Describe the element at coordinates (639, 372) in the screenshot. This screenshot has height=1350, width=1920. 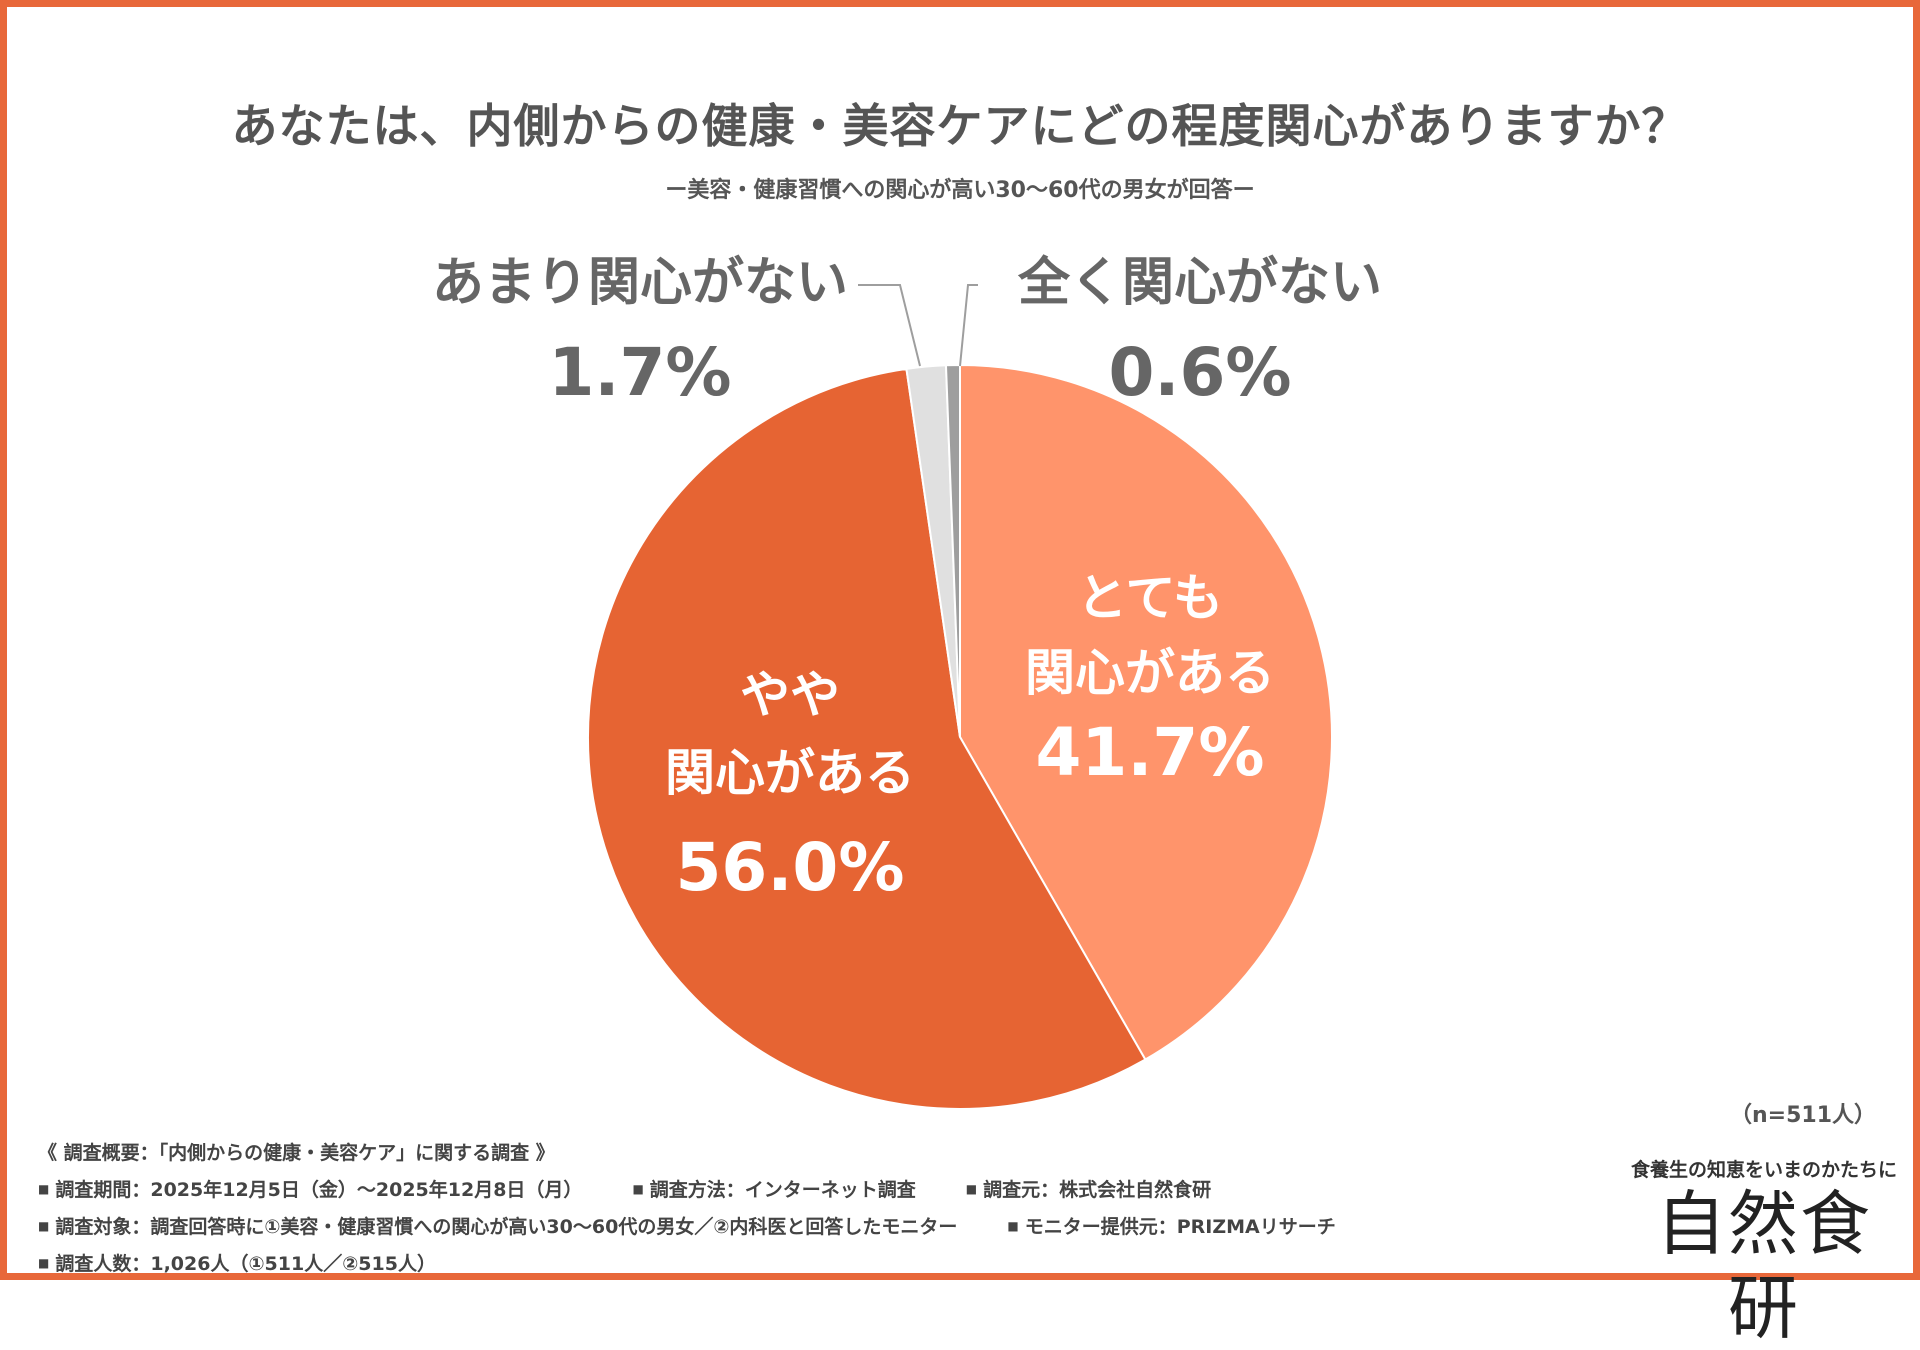
I see `slice-value-3: 1.7%` at that location.